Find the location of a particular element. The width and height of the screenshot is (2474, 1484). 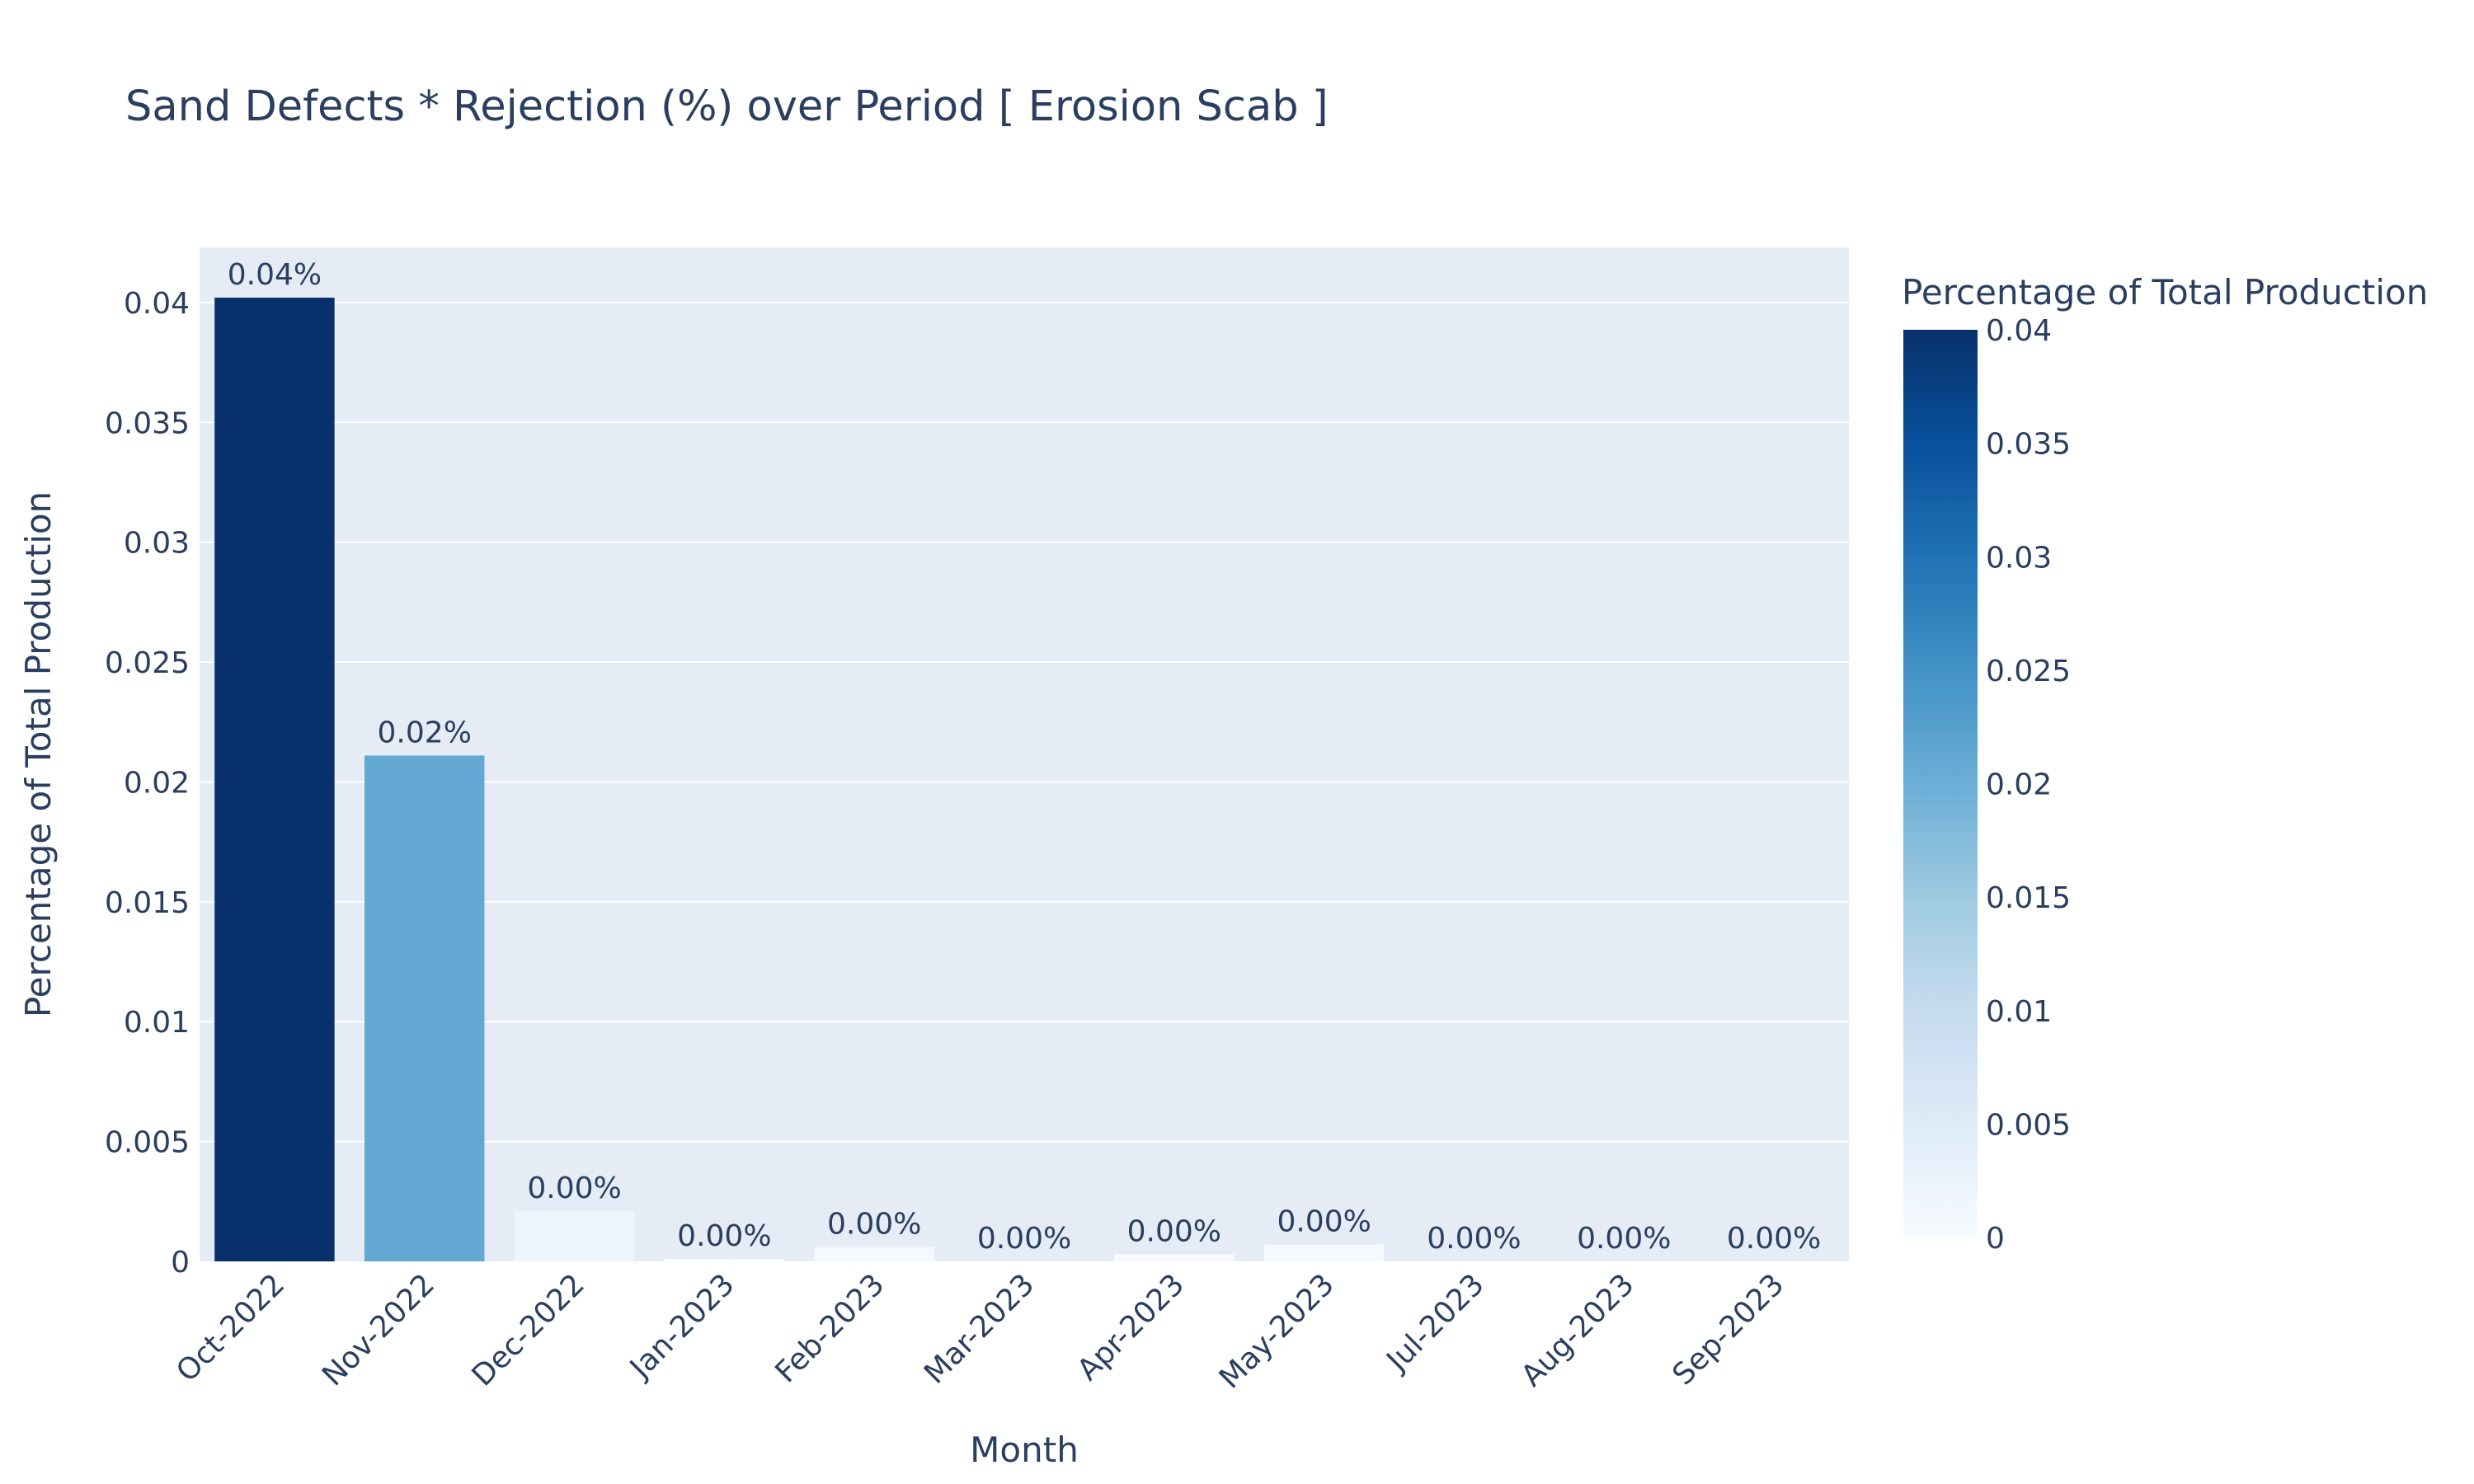

colorbar-tick-label: 0.035 is located at coordinates (2028, 445).